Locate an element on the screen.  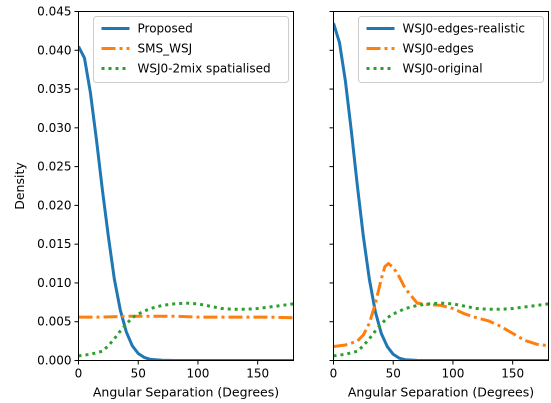
y-tick-label: 0.035 is located at coordinates (54, 89).